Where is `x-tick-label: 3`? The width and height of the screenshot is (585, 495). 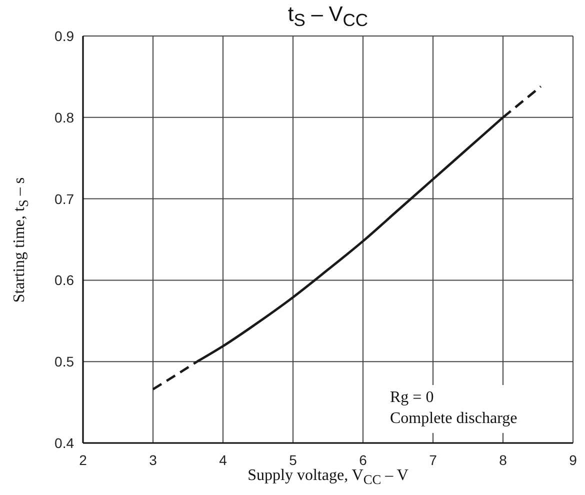
x-tick-label: 3 is located at coordinates (153, 460).